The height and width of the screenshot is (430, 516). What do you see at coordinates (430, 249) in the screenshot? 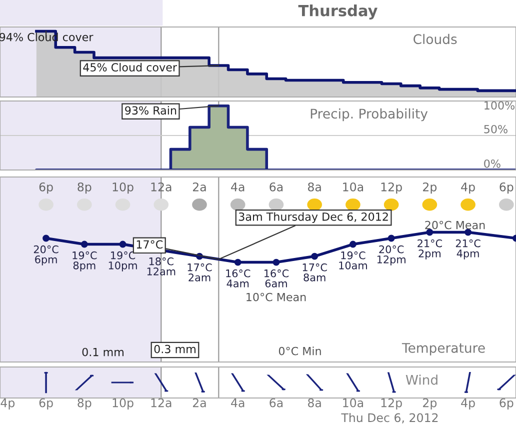
I see `data-label: 21°C 2pm` at bounding box center [430, 249].